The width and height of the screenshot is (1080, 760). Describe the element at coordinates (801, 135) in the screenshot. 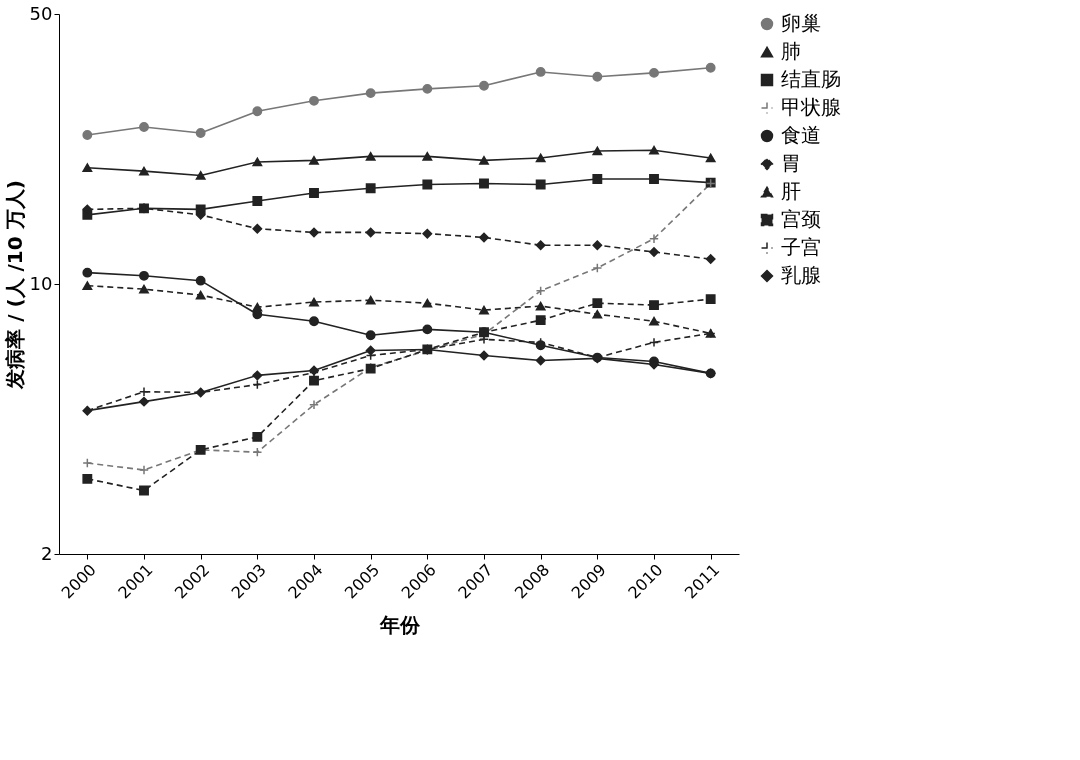

I see `legend-label: 食道` at that location.